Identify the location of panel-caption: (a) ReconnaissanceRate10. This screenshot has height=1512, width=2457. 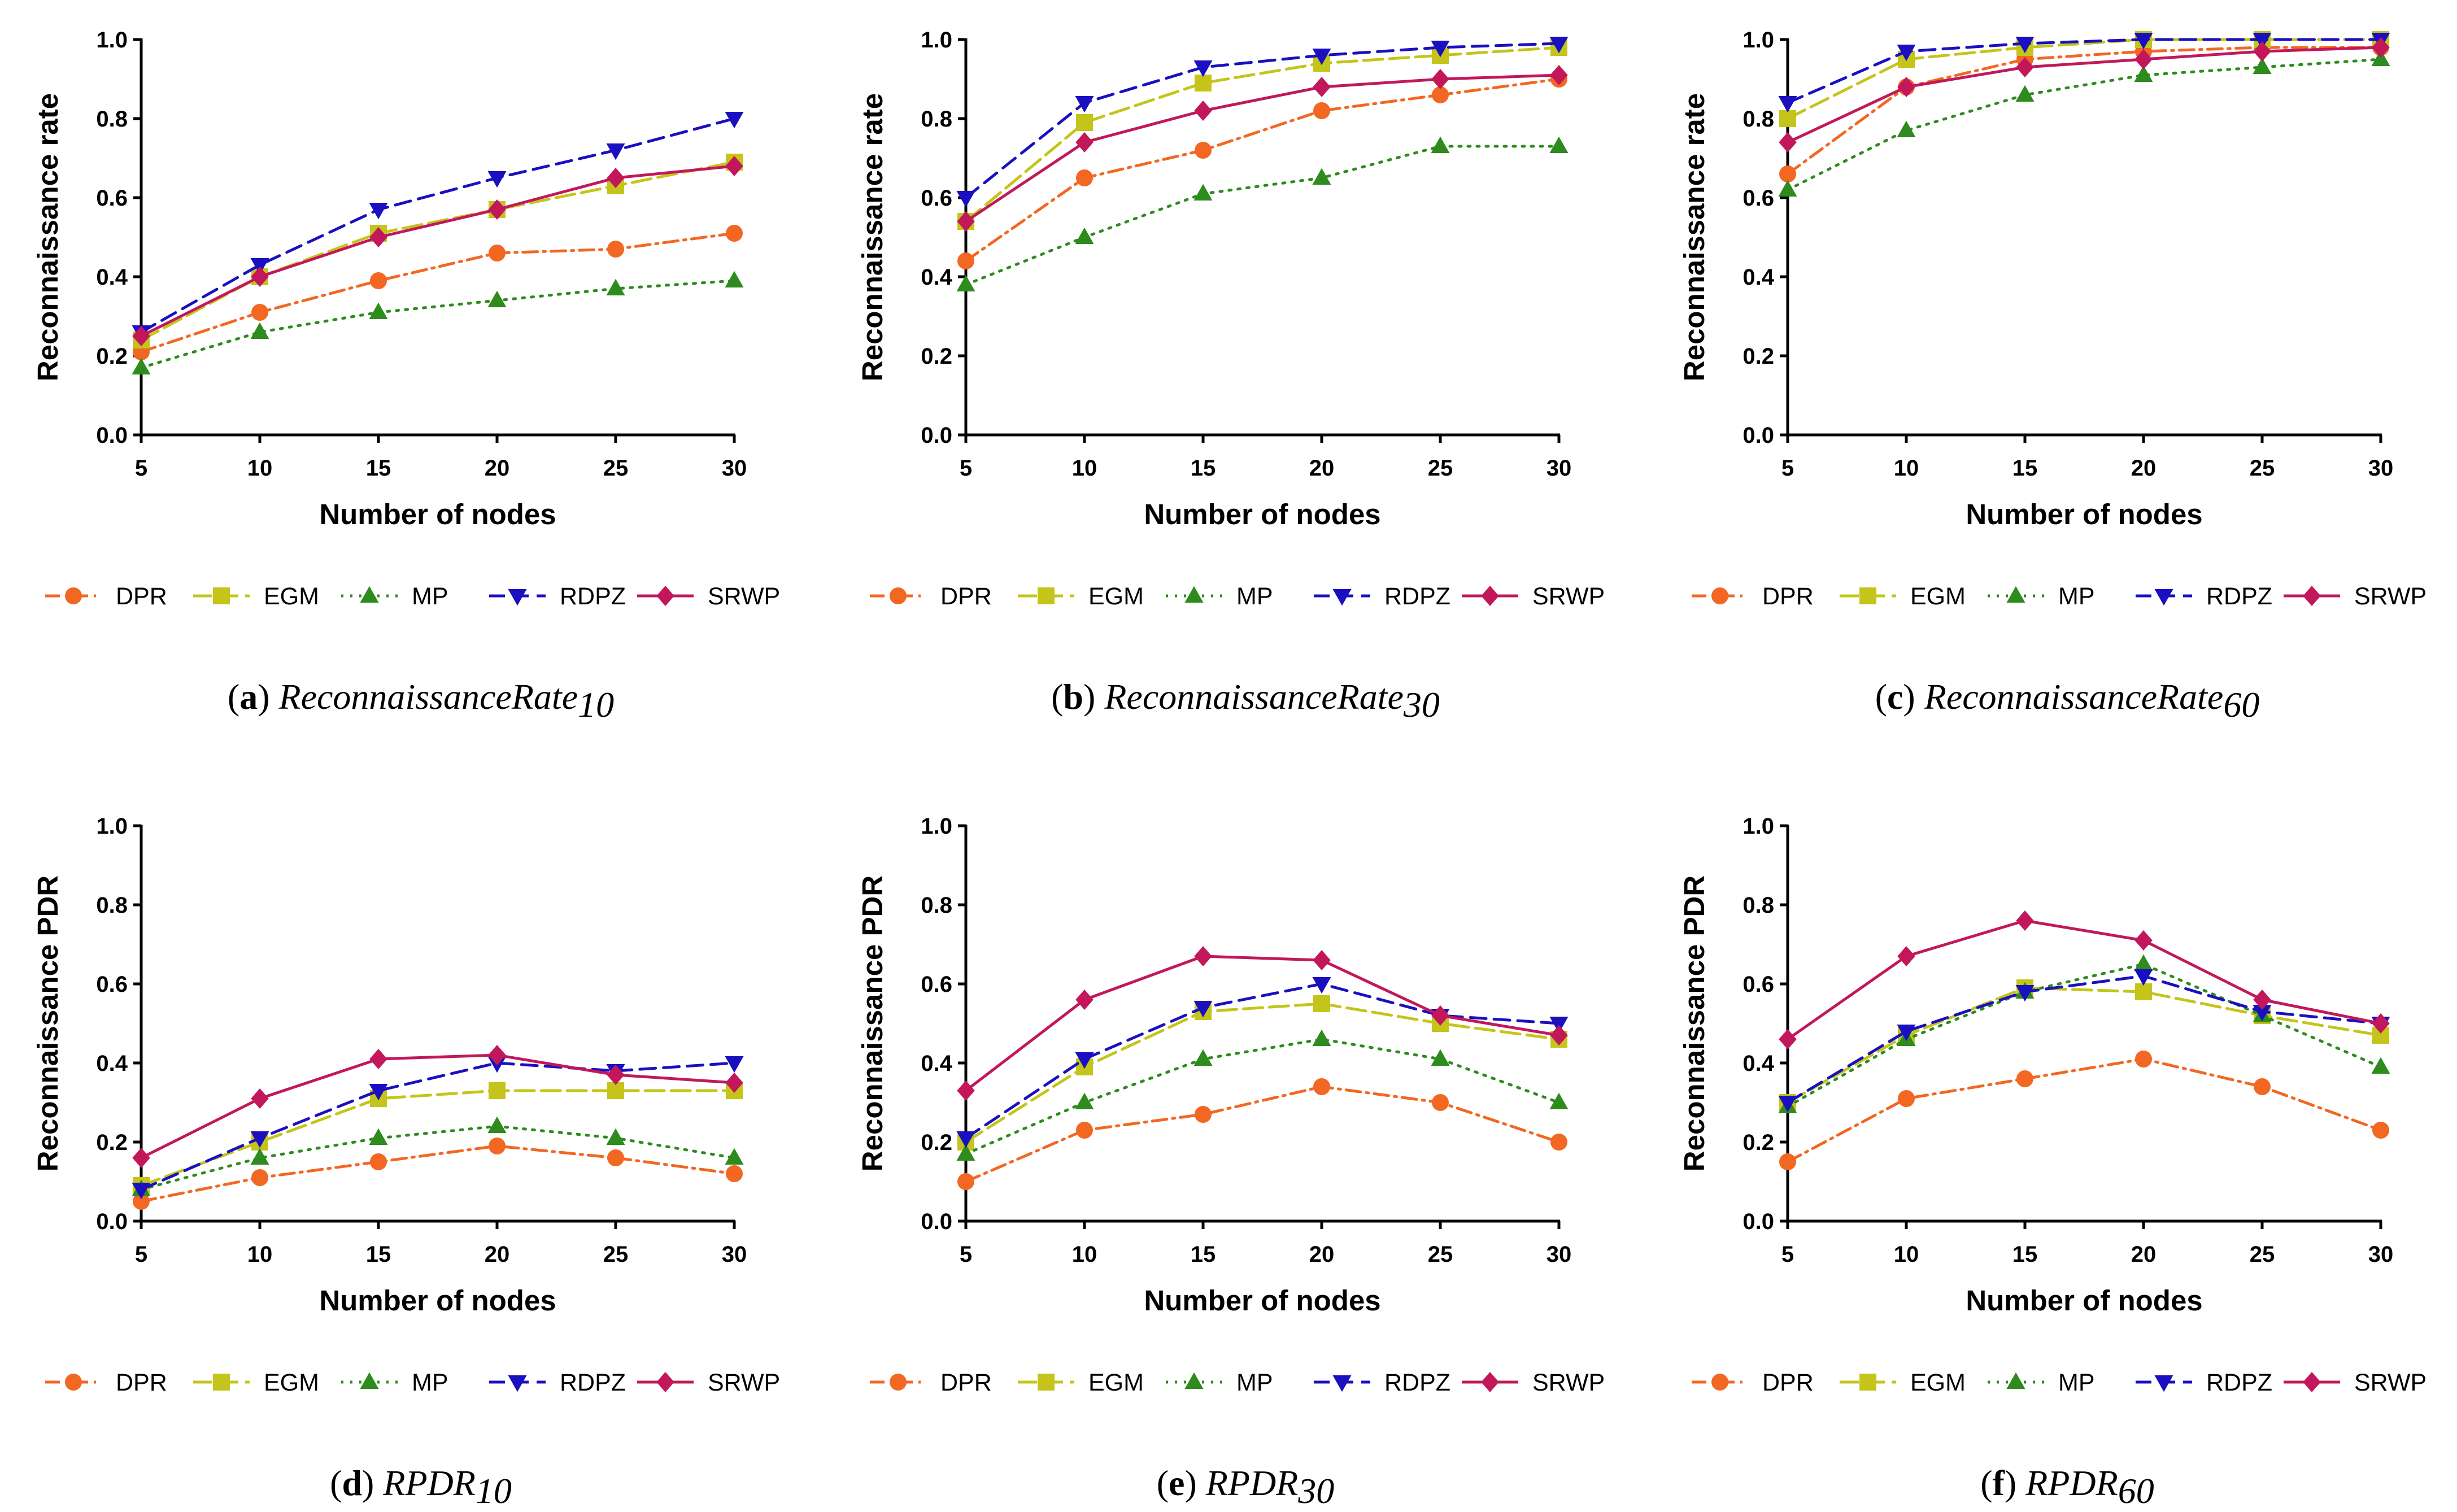
(421, 701).